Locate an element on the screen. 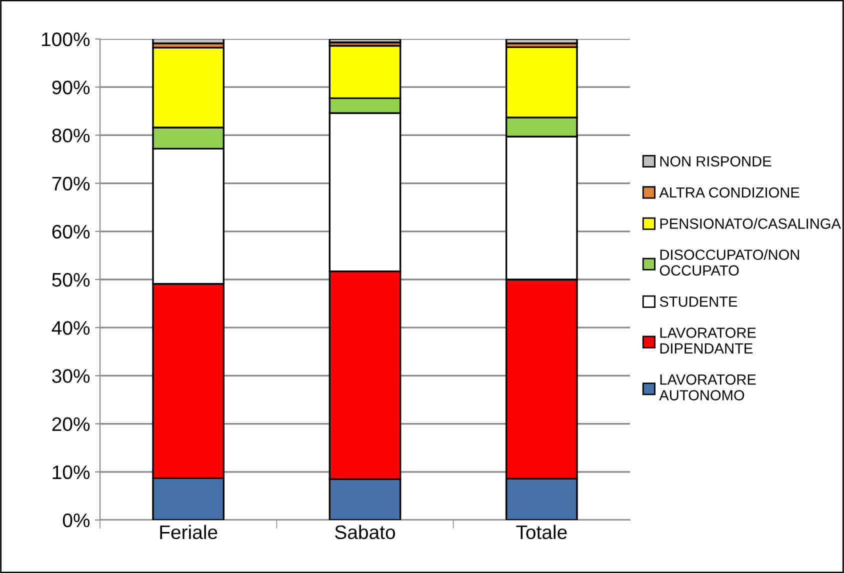 The image size is (844, 573). legend-label: DISOCCUPATO/NON OCCUPATO is located at coordinates (729, 262).